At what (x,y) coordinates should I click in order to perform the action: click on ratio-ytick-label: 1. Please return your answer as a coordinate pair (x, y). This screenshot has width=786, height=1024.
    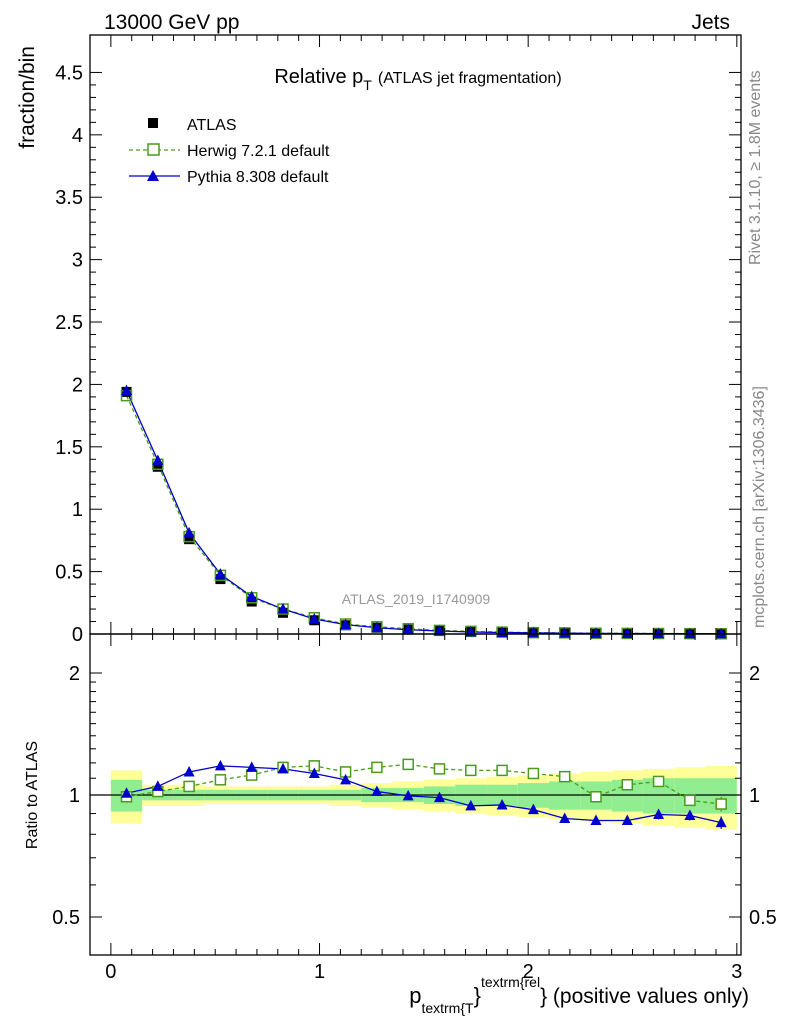
    Looking at the image, I should click on (74, 796).